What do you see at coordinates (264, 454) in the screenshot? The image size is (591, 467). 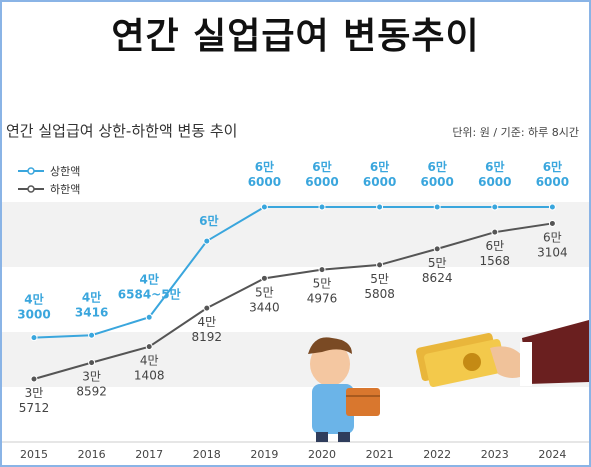 I see `x-tick-label: 2019` at bounding box center [264, 454].